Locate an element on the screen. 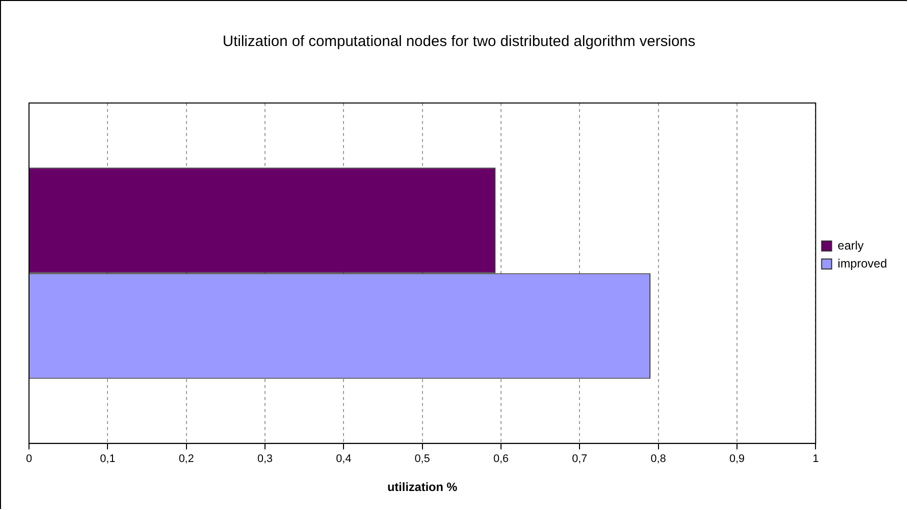  x-axis-title: utilization % is located at coordinates (422, 487).